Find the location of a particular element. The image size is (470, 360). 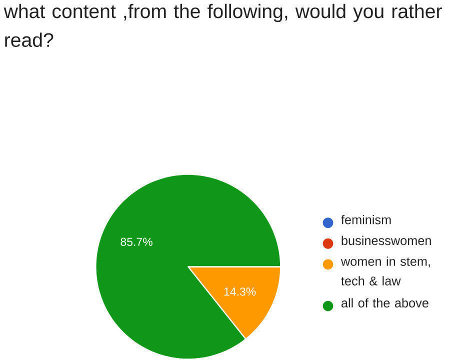

legend-label: feminism is located at coordinates (366, 219).